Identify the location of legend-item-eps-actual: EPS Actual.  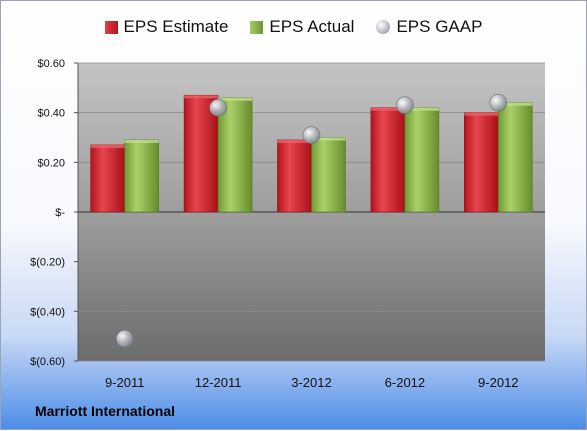
(302, 27).